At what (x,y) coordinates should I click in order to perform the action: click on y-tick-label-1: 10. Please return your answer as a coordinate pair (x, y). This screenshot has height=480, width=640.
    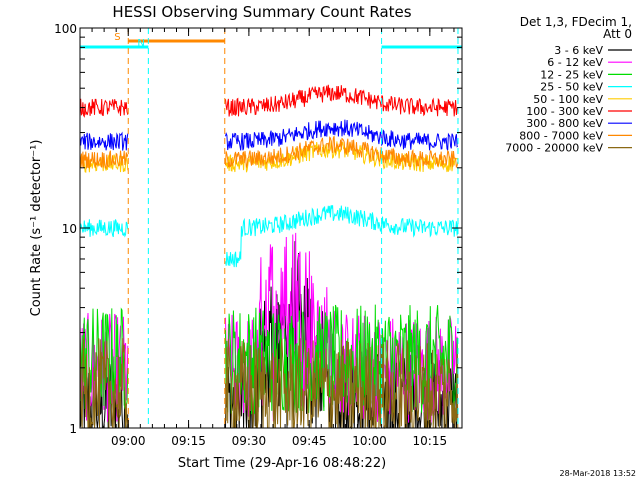
    Looking at the image, I should click on (69, 229).